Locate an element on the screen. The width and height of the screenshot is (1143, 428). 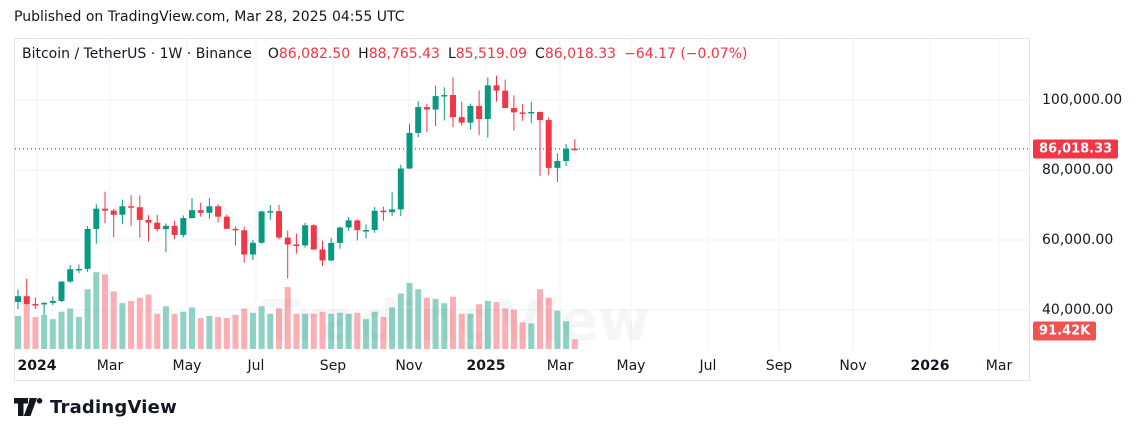
price-tick-label: 40,000.00 is located at coordinates (1078, 310).